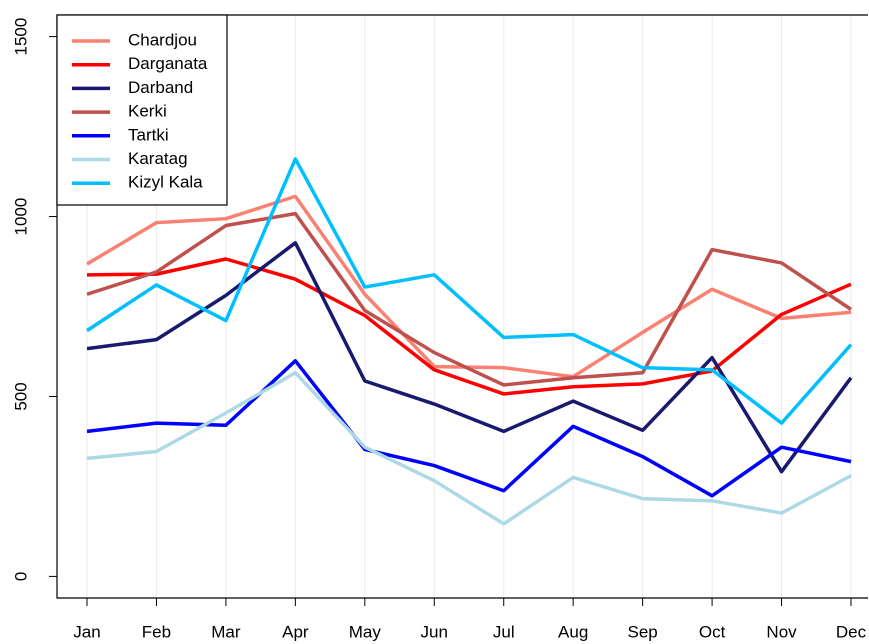 This screenshot has height=644, width=869. Describe the element at coordinates (851, 631) in the screenshot. I see `x-tick-label: Dec` at that location.